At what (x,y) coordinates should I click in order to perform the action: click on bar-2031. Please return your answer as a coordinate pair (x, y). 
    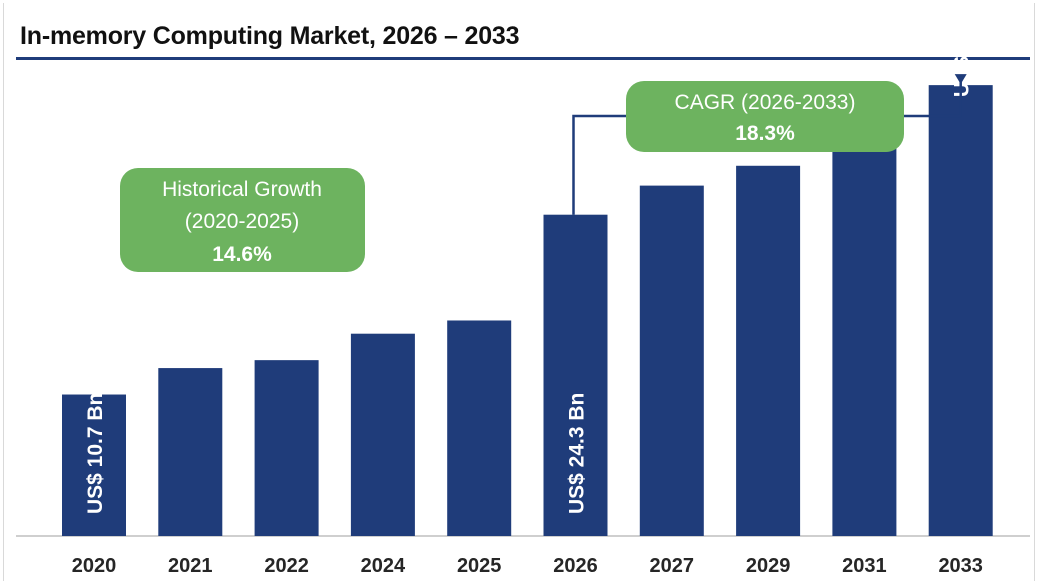
    Looking at the image, I should click on (864, 330).